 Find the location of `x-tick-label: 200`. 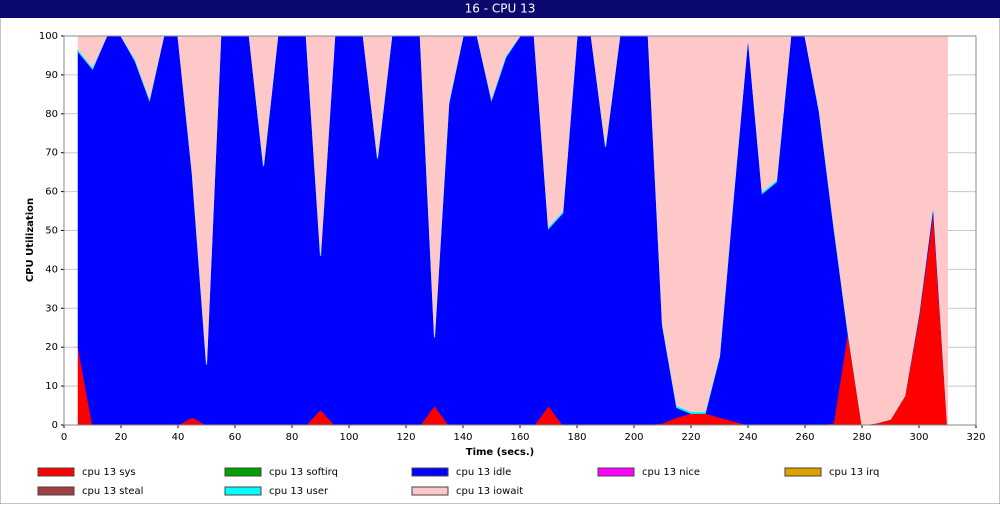

x-tick-label: 200 is located at coordinates (633, 437).